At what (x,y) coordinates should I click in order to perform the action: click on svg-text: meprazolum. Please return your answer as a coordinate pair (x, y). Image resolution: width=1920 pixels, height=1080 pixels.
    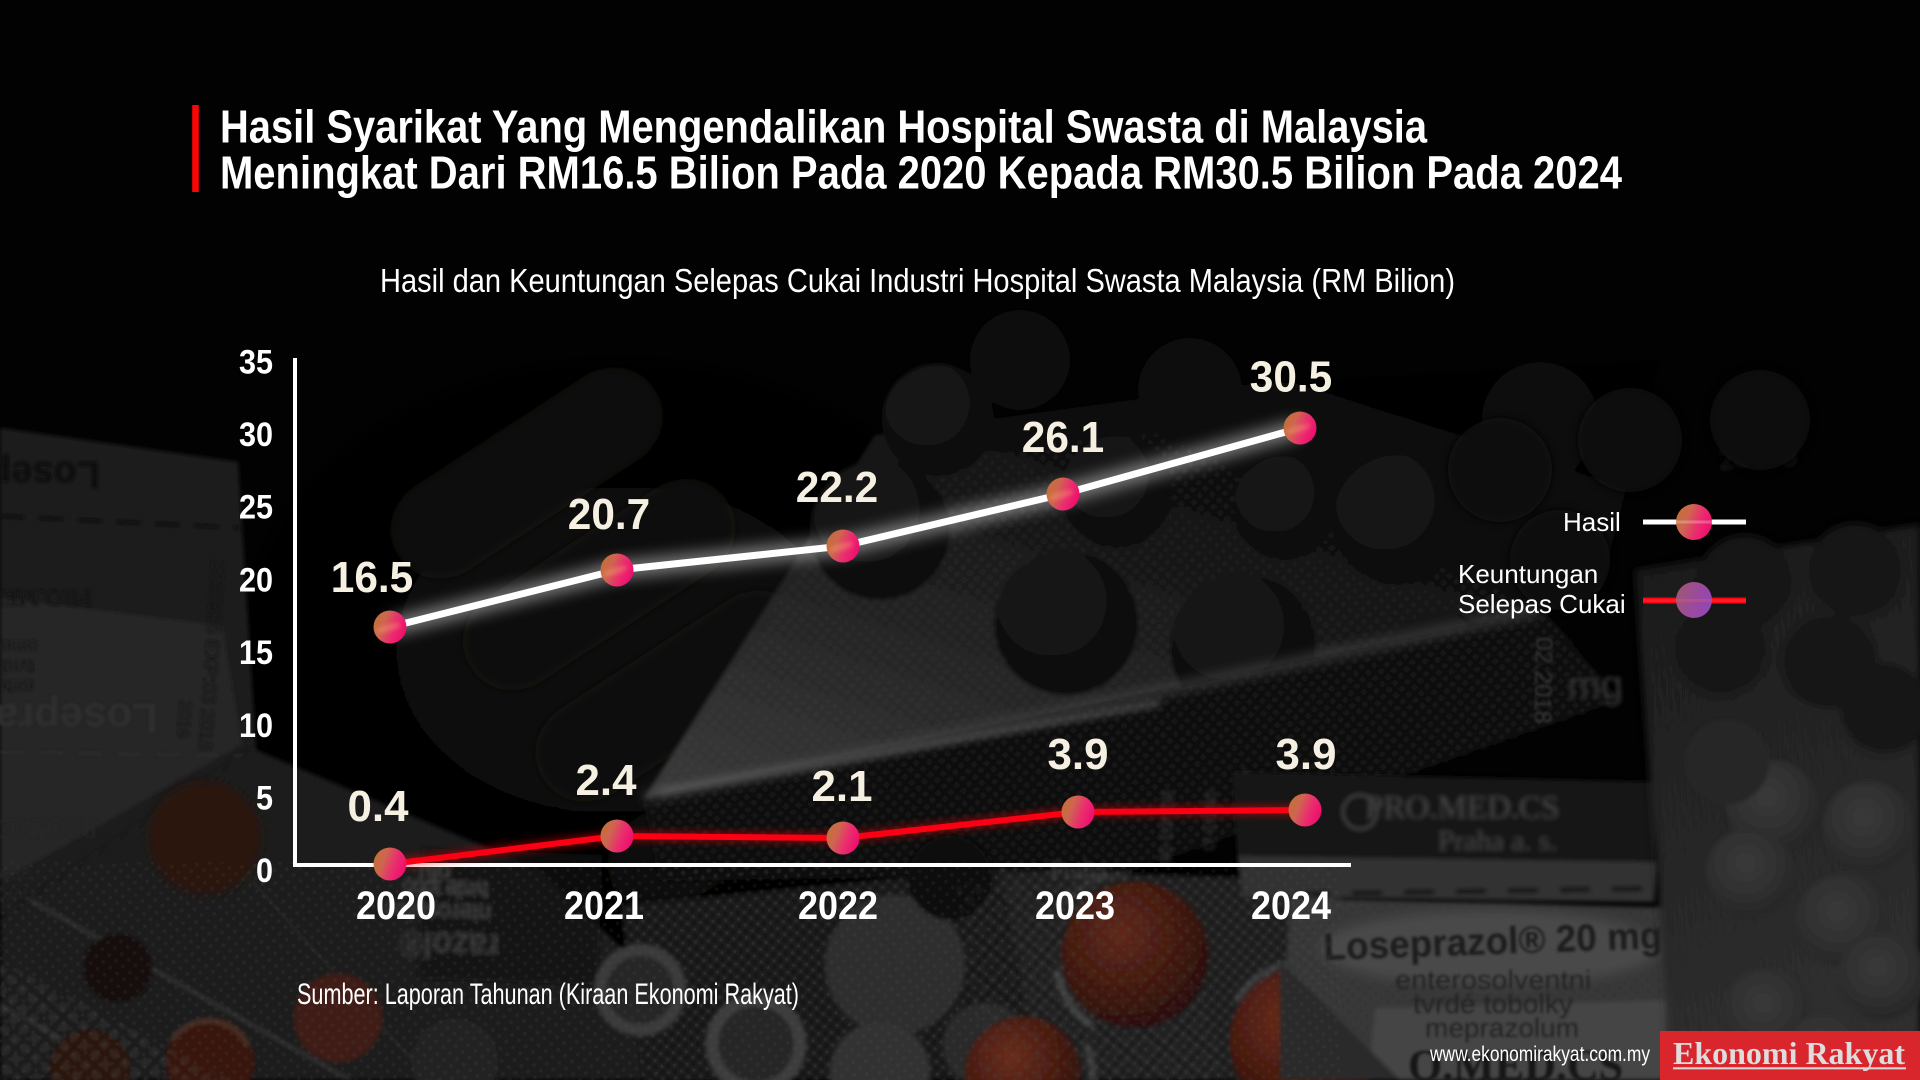
    Looking at the image, I should click on (1502, 1028).